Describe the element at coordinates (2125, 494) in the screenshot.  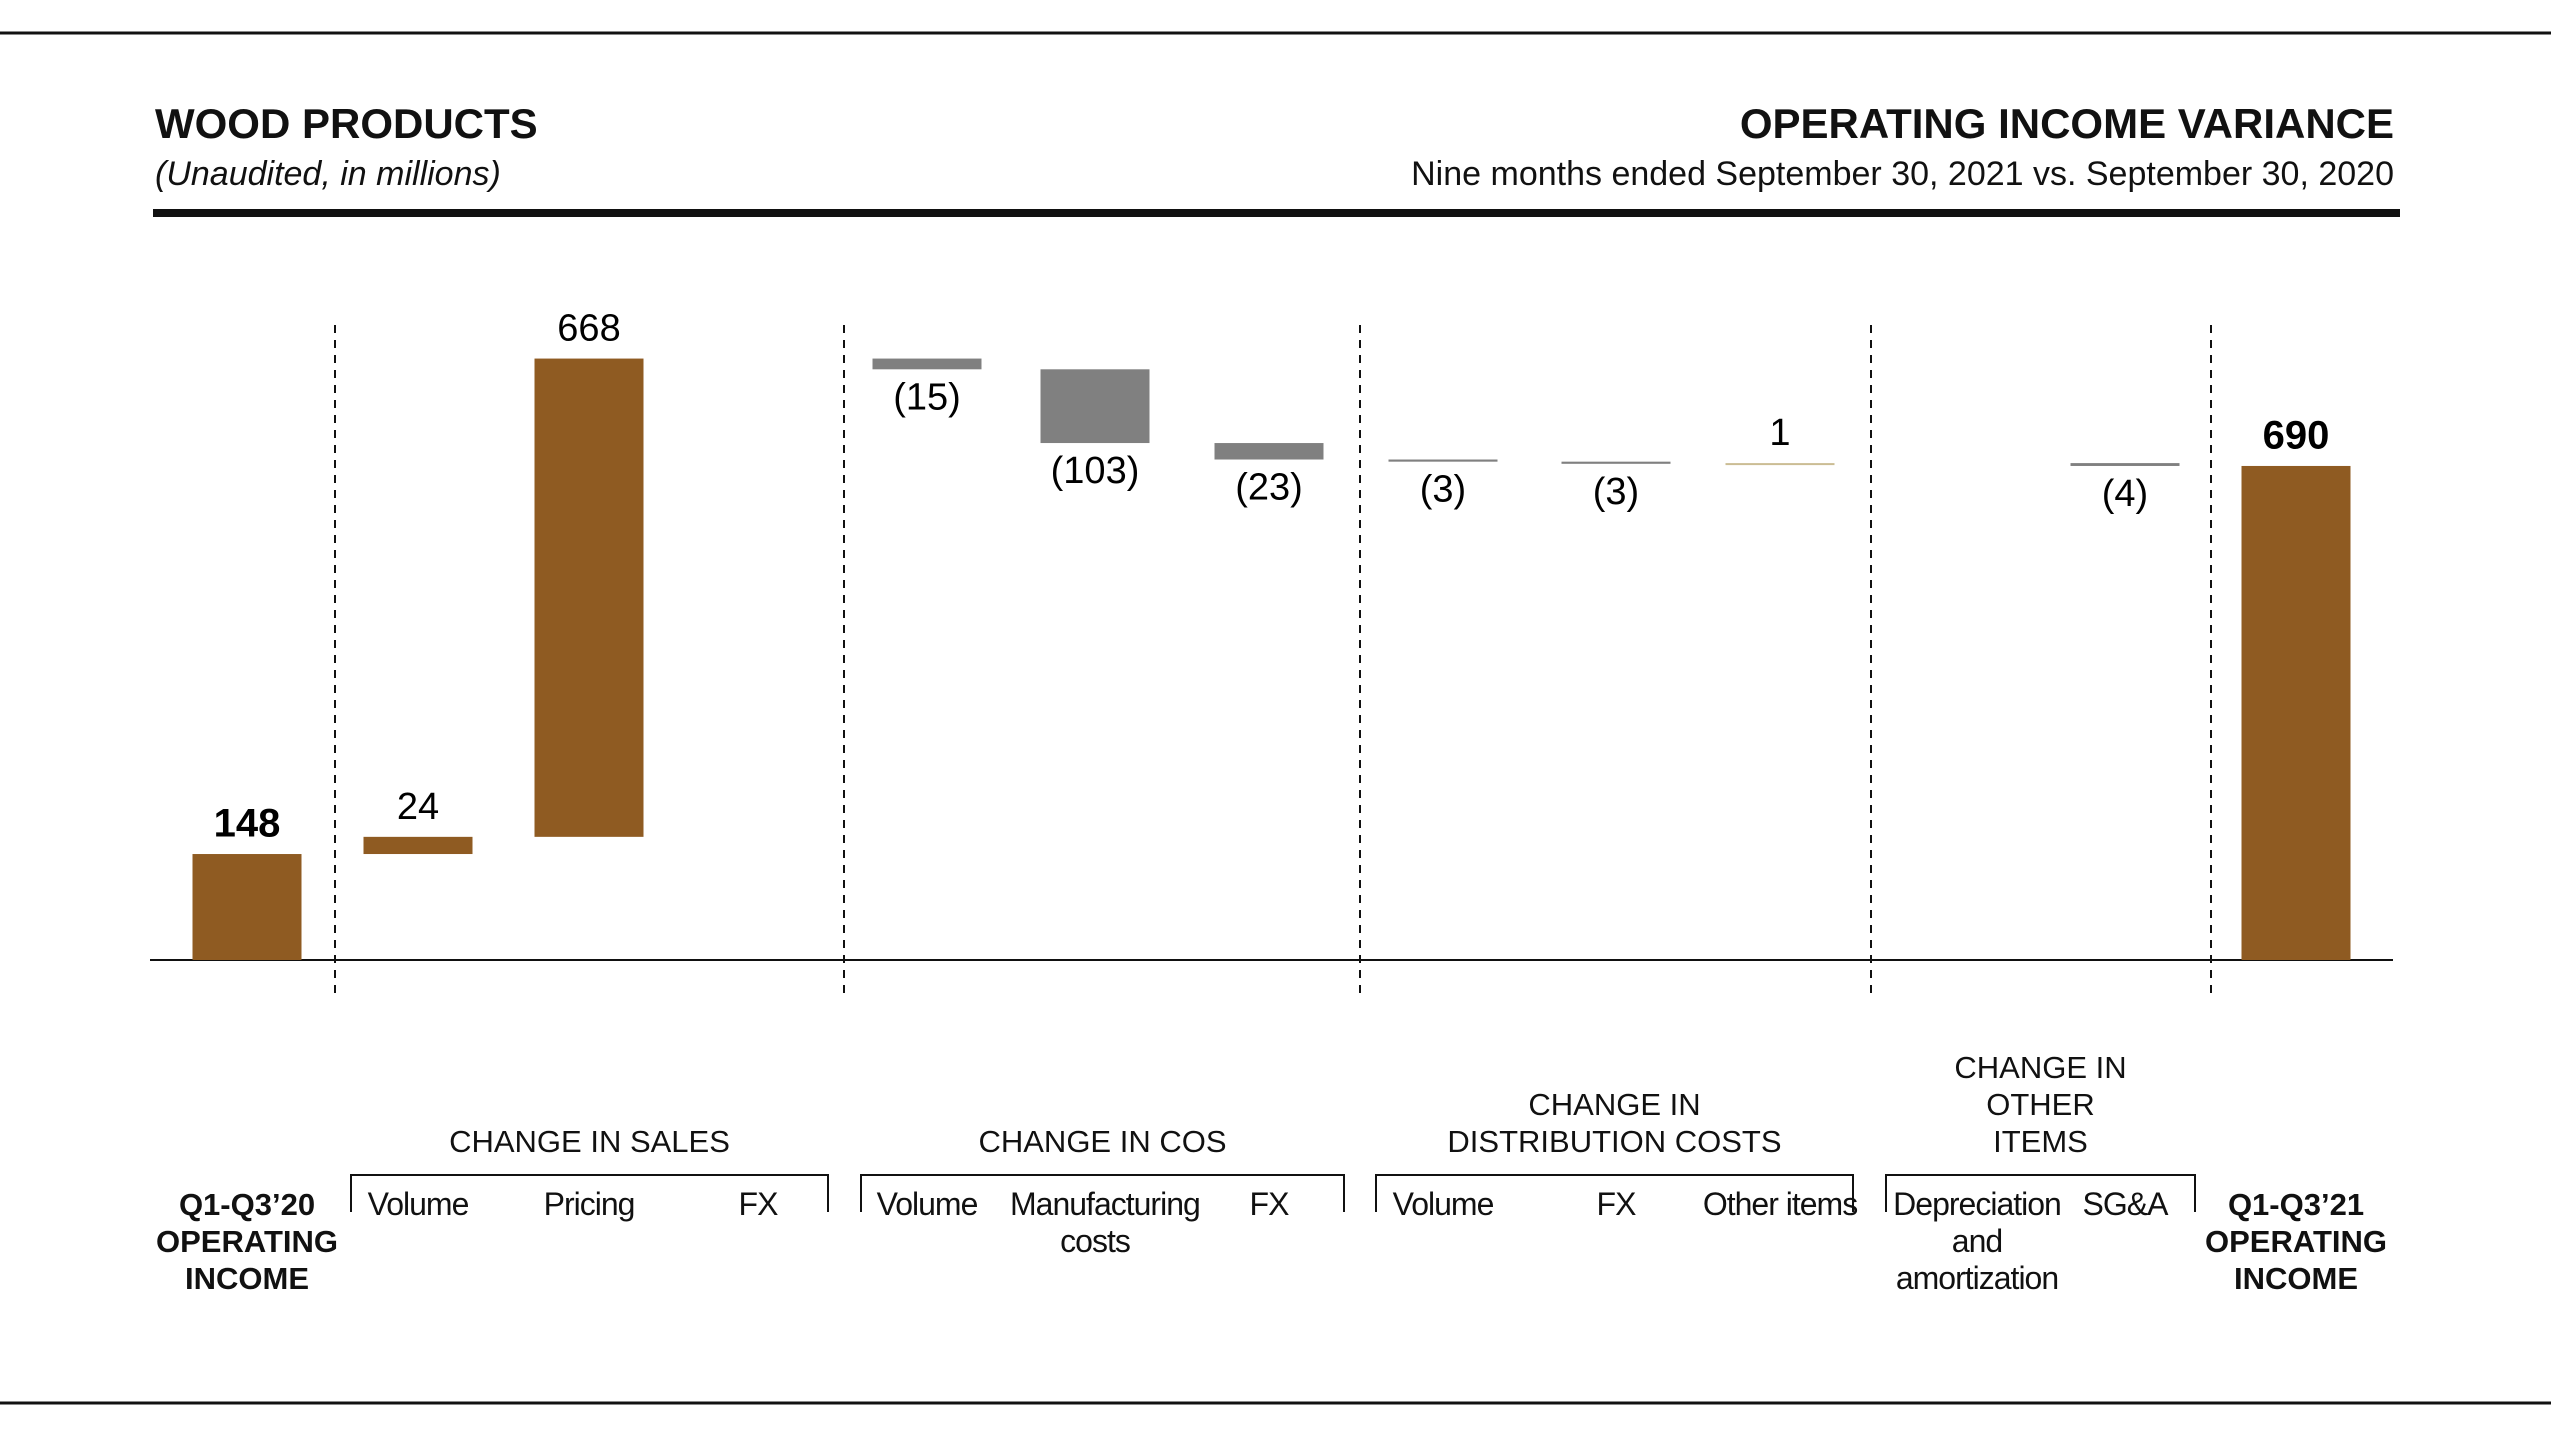
I see `value-label: (4)` at that location.